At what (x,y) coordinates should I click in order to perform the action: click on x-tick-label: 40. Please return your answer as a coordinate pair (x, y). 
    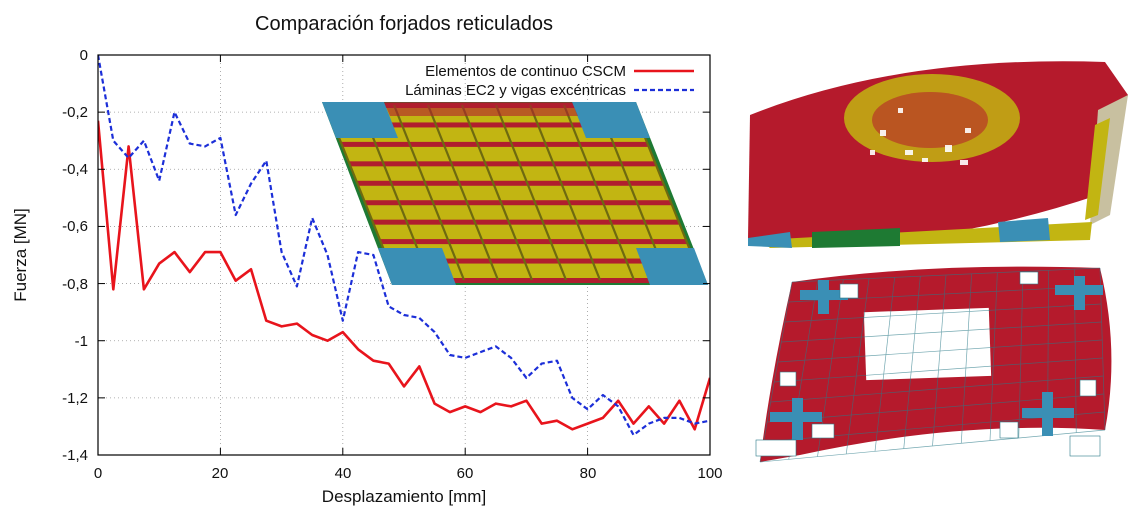
    Looking at the image, I should click on (343, 473).